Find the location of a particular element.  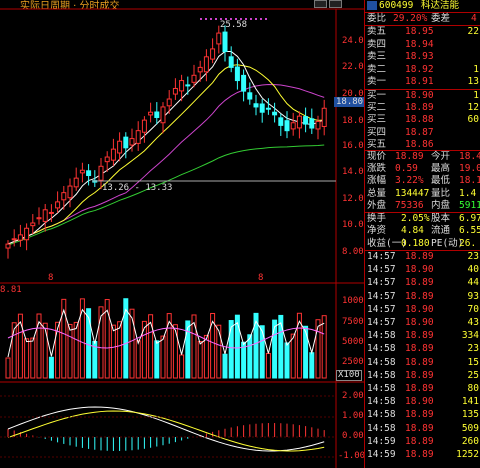

tick-row: 14:58 18.89 135 is located at coordinates (423, 415).